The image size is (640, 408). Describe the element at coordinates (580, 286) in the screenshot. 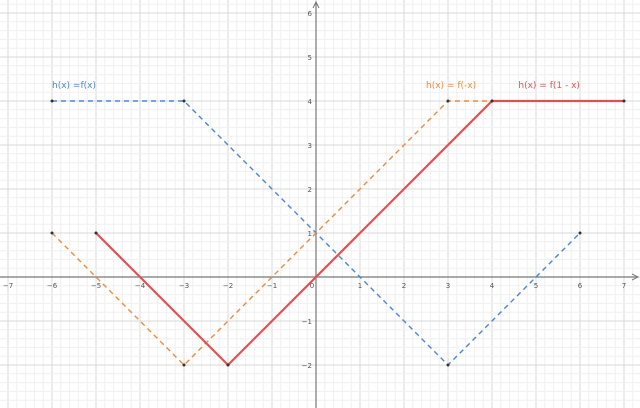

I see `x-tick-label: 6` at that location.